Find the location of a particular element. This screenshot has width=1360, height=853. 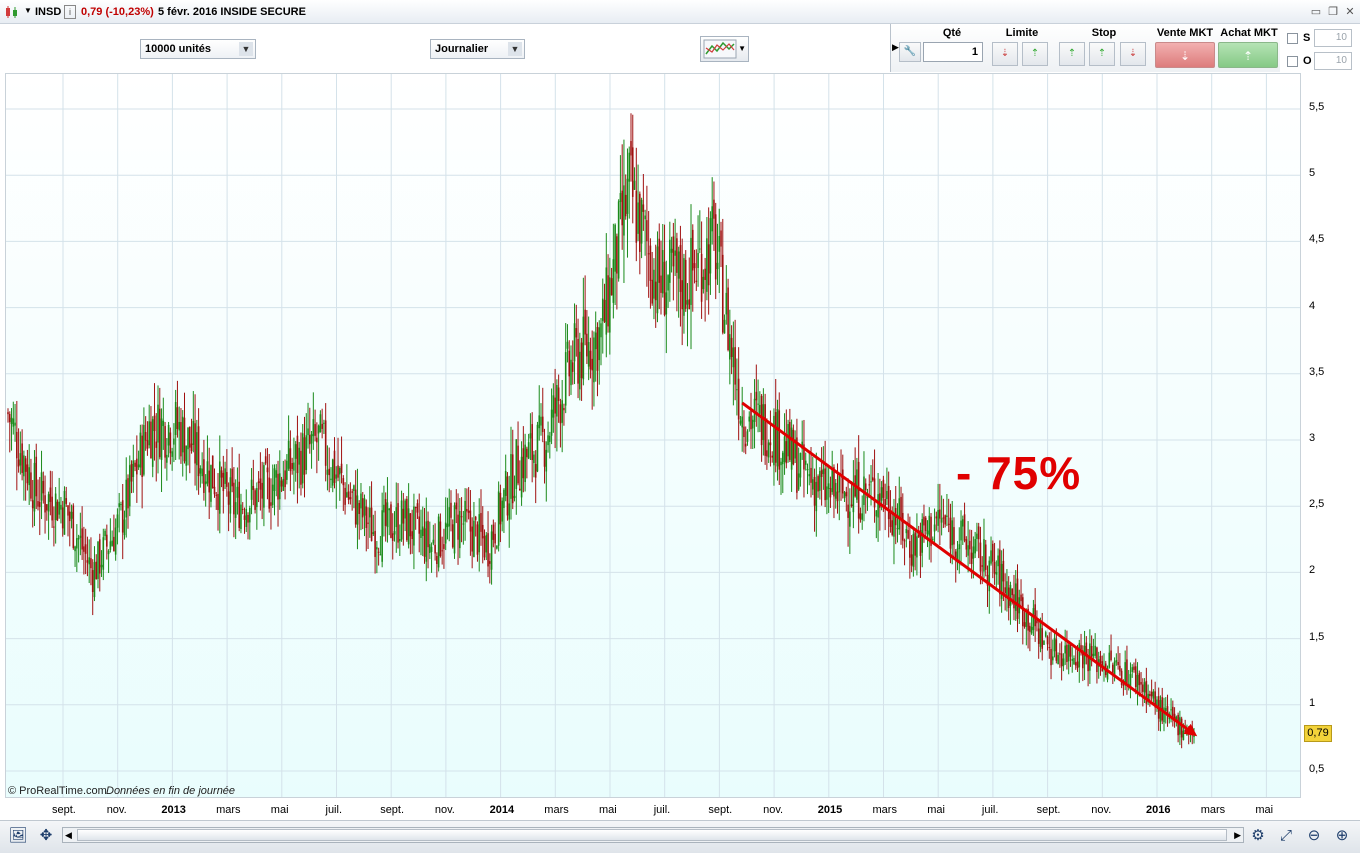

o-checkbox is located at coordinates (1292, 61).